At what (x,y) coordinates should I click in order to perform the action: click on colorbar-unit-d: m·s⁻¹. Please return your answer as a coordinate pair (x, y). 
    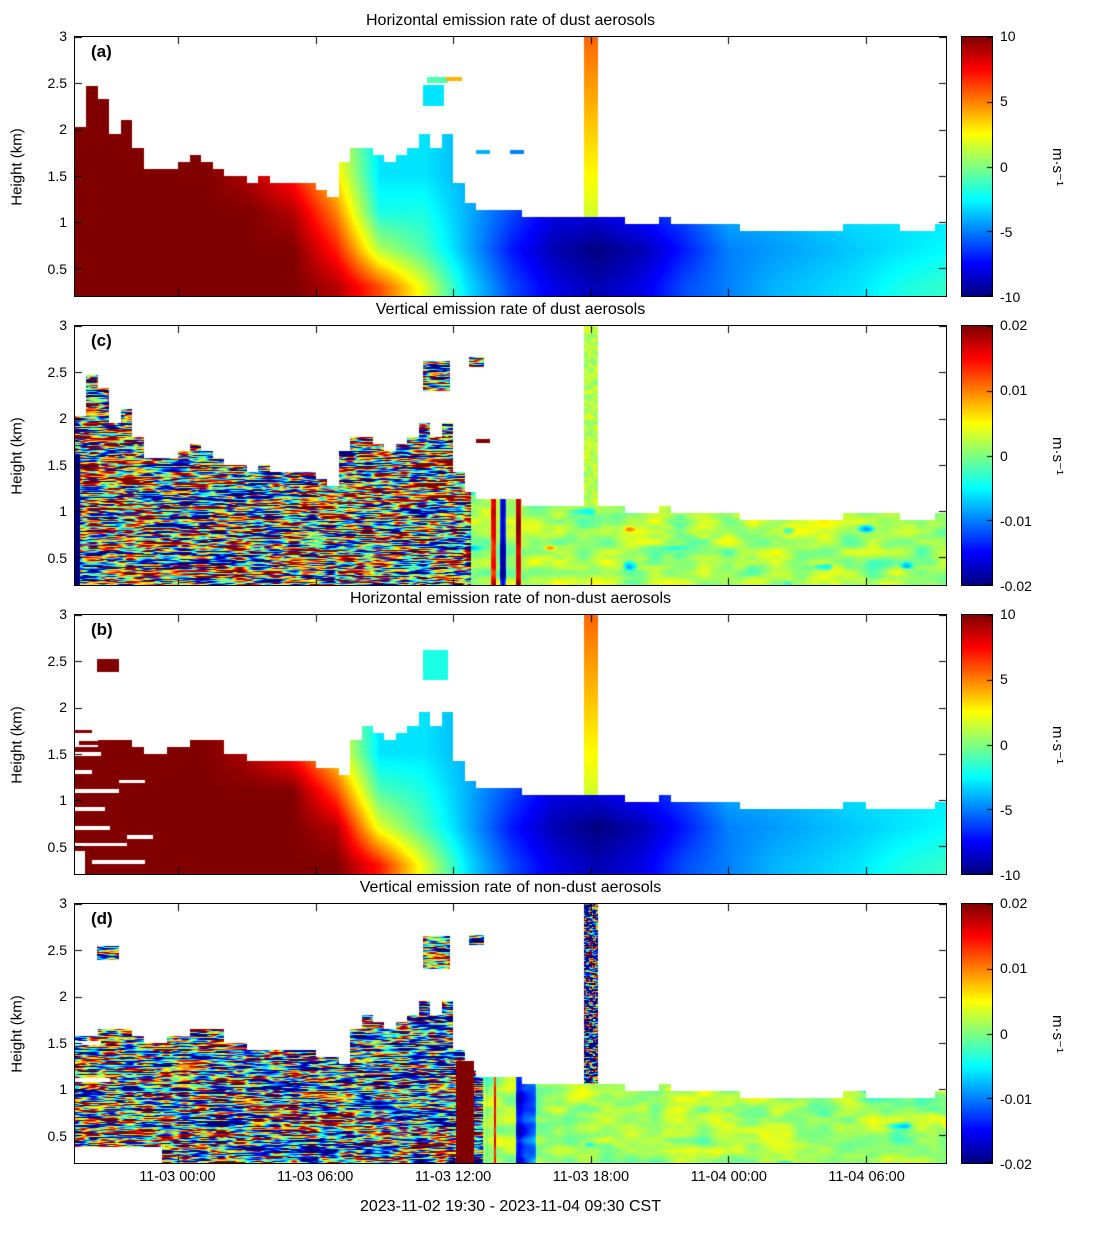
    Looking at the image, I should click on (1058, 1033).